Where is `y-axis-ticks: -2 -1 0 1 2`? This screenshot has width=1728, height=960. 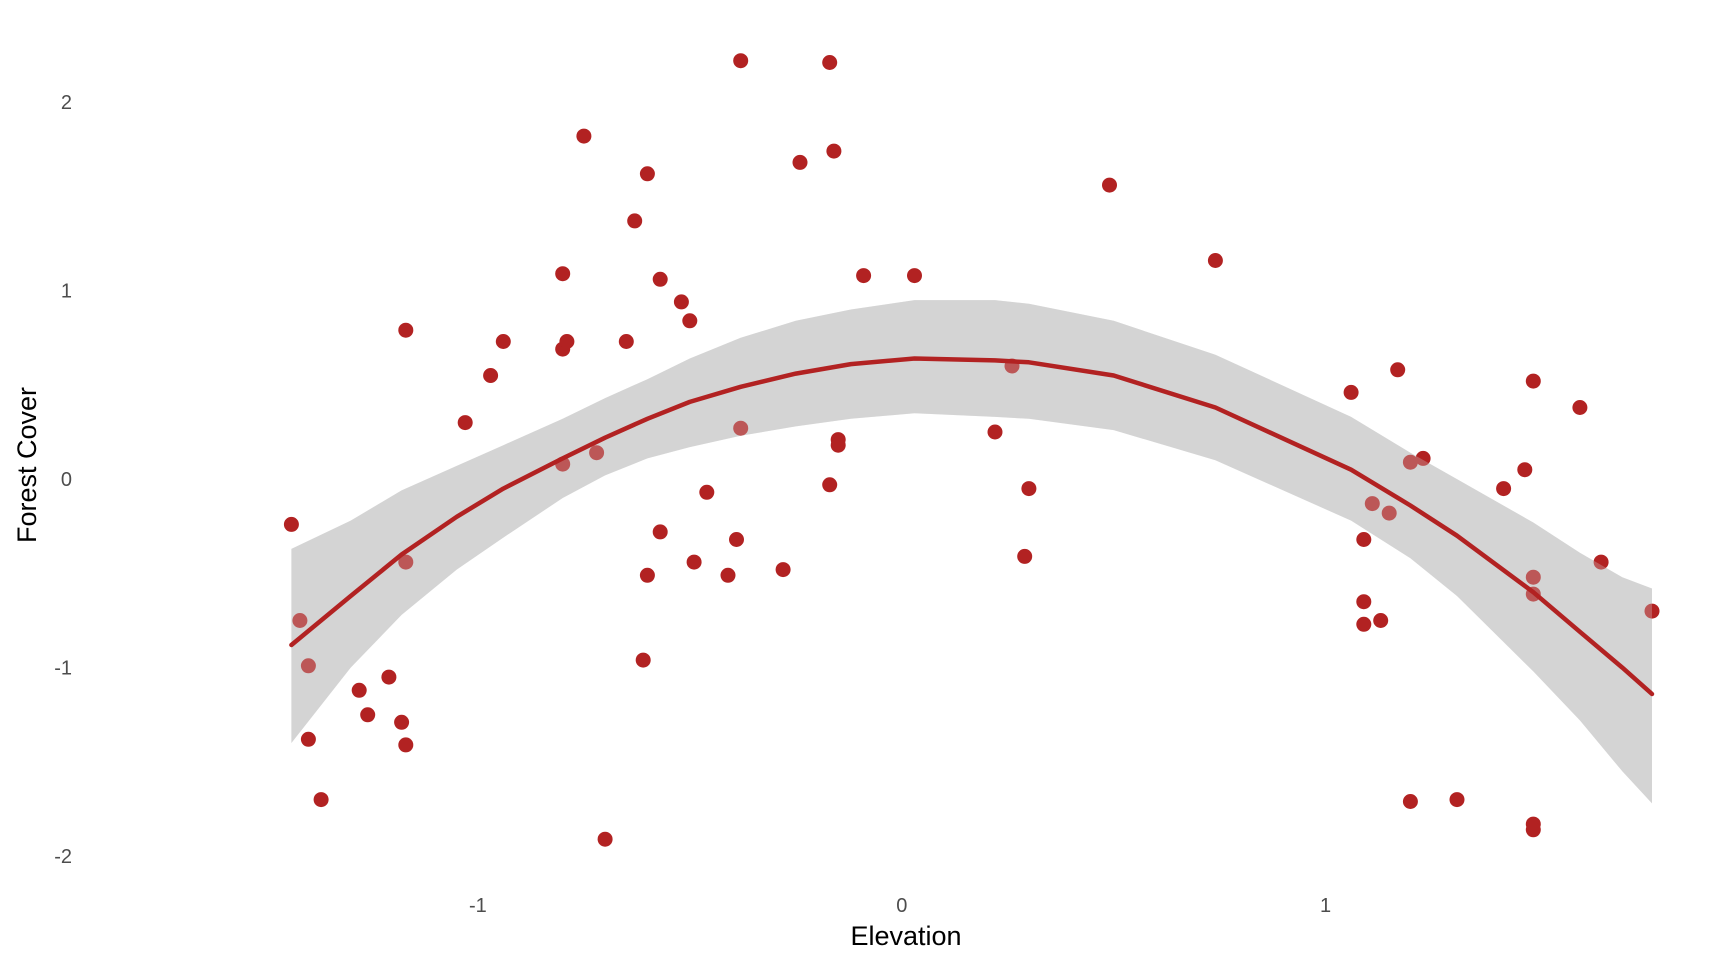 y-axis-ticks: -2 -1 0 1 2 is located at coordinates (63, 480).